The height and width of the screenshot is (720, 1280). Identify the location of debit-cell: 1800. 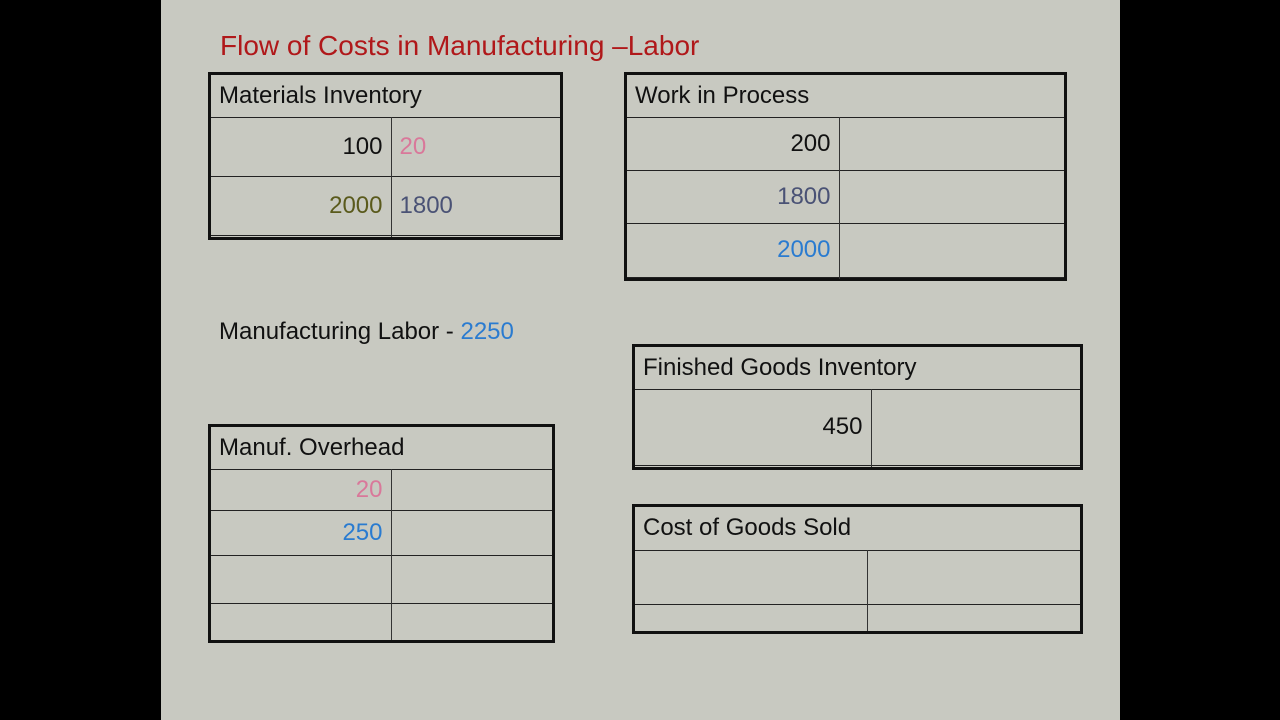
(733, 196).